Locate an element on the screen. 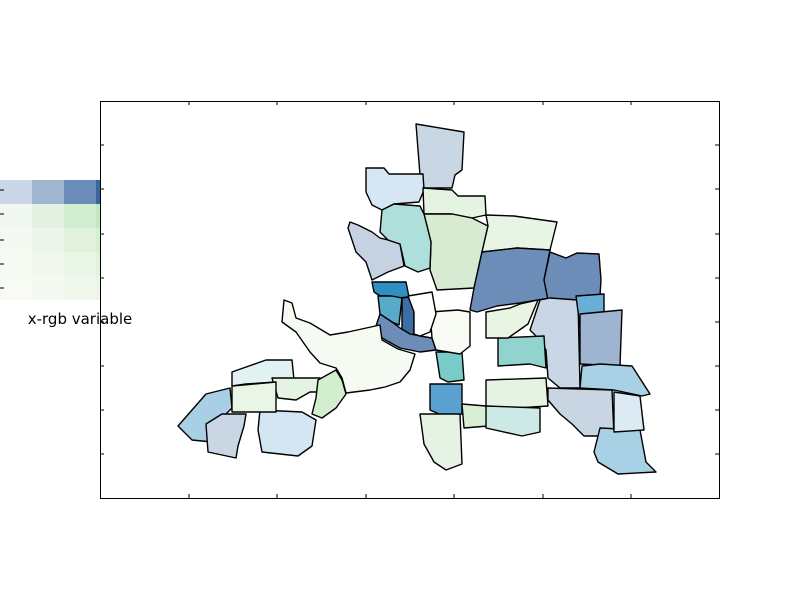 The image size is (800, 600). region-q is located at coordinates (601, 338).